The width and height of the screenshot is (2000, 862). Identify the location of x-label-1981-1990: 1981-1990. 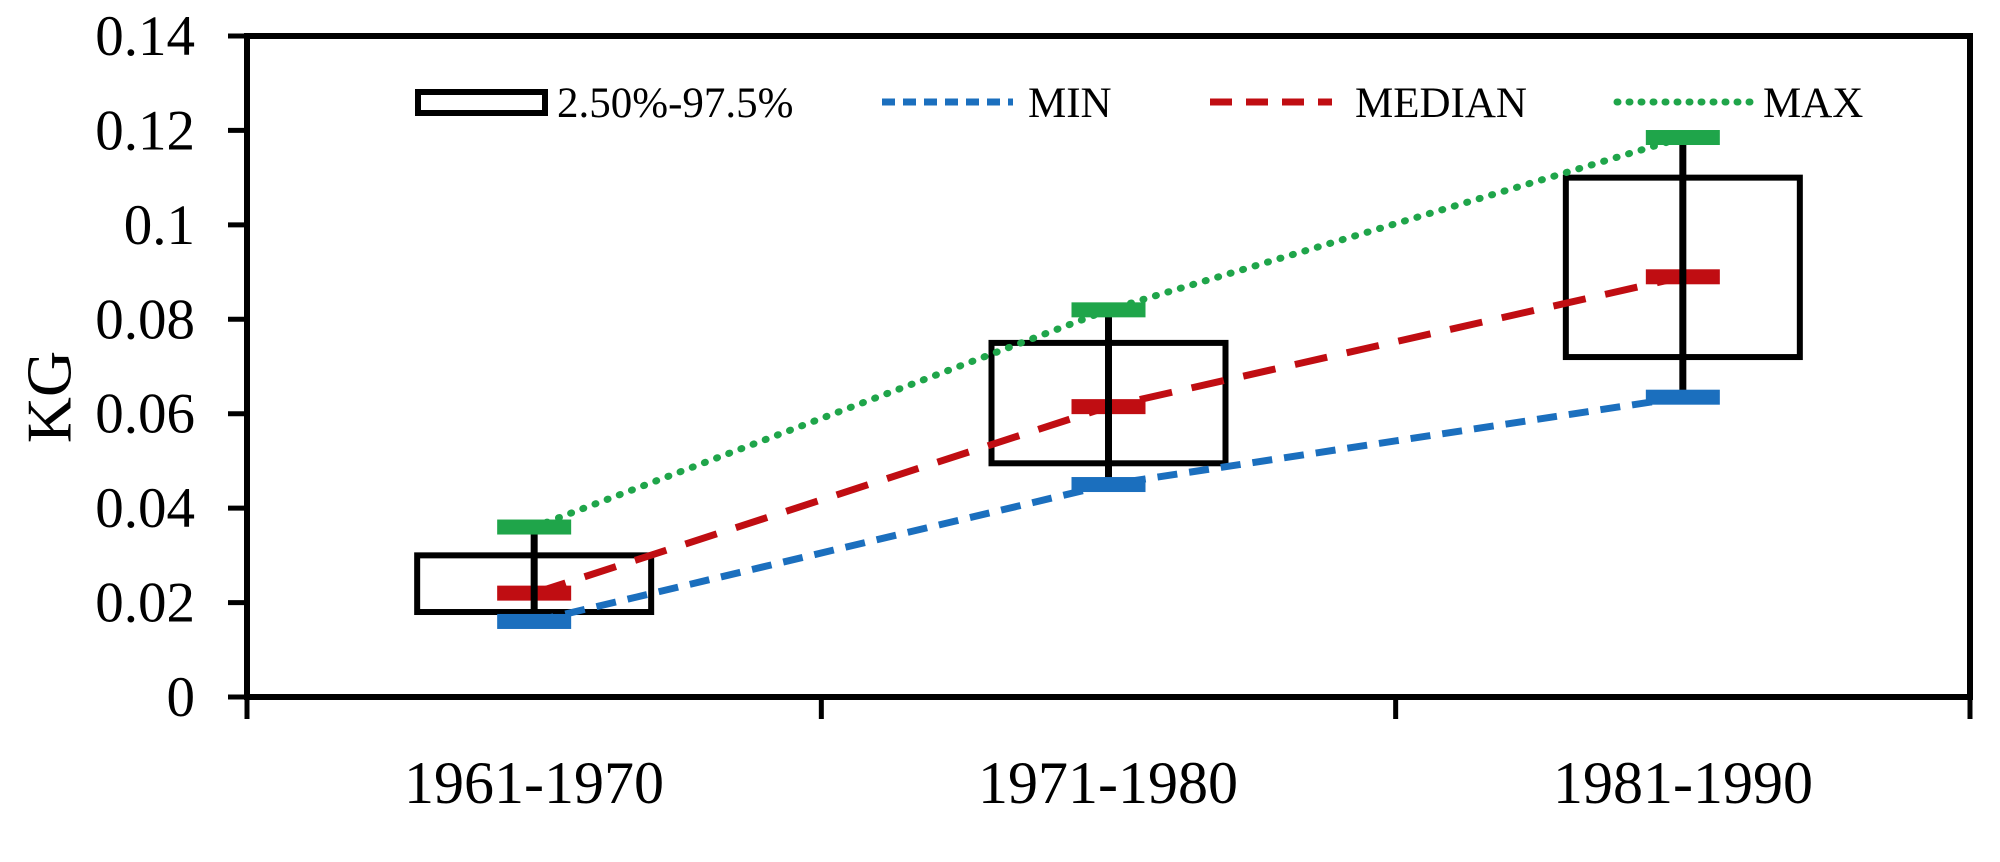
(1683, 783).